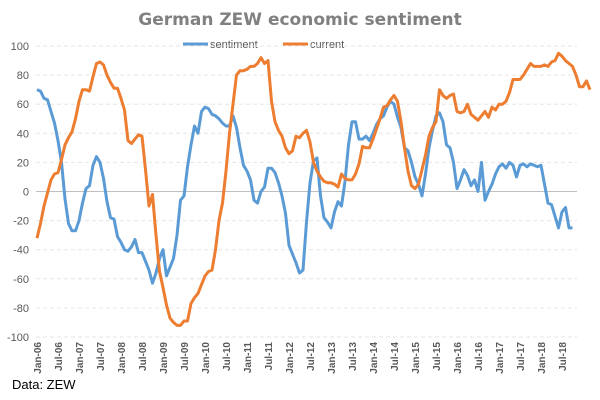 This screenshot has height=400, width=600. Describe the element at coordinates (332, 358) in the screenshot. I see `x-tick-label: Jan-13` at that location.